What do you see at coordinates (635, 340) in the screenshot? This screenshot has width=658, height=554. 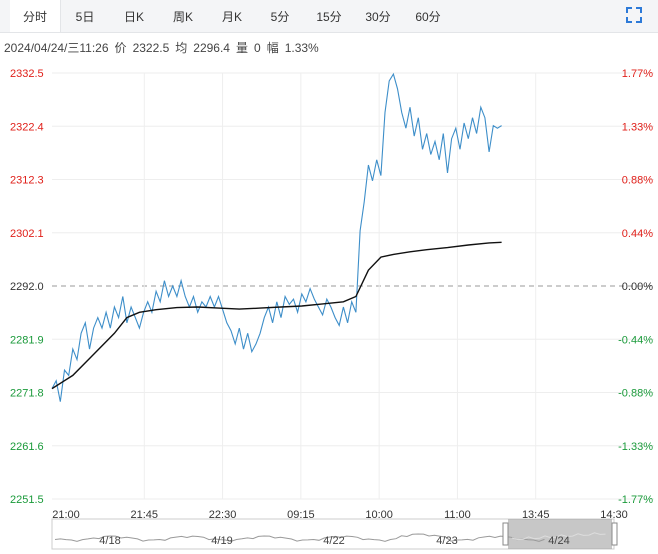 I see `pct-tick-label: -0.44%` at bounding box center [635, 340].